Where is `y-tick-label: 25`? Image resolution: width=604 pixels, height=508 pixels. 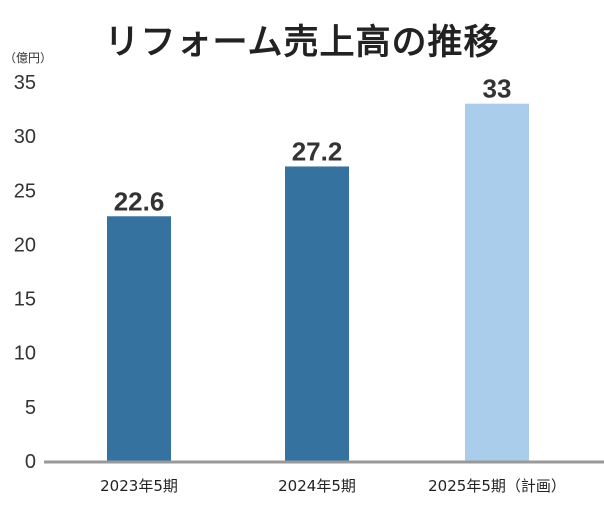 y-tick-label: 25 is located at coordinates (25, 191).